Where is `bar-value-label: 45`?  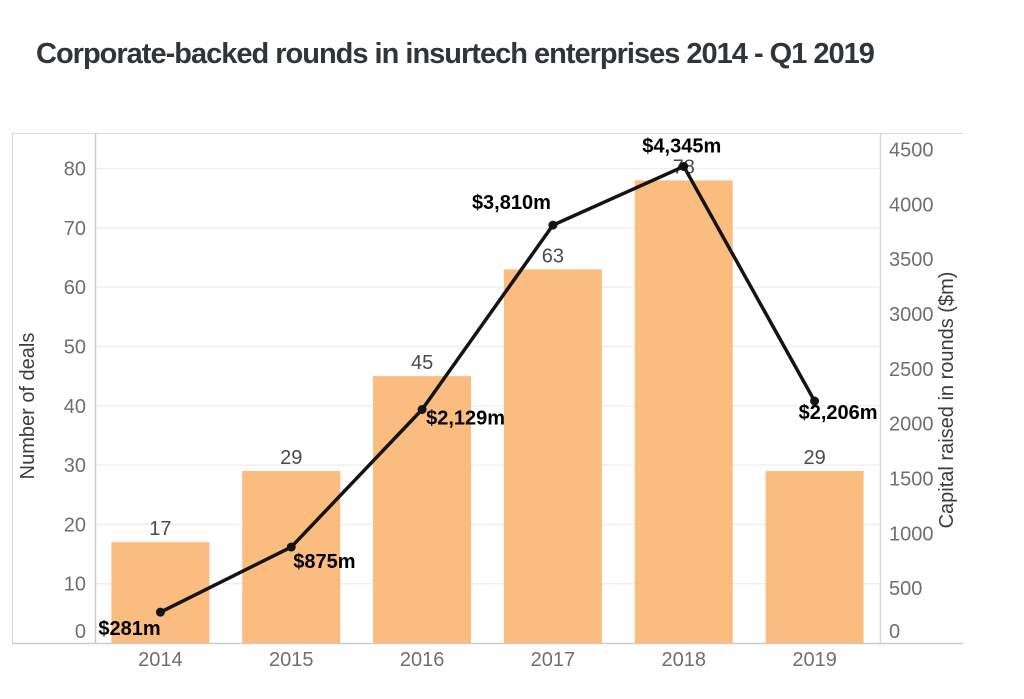
bar-value-label: 45 is located at coordinates (422, 363).